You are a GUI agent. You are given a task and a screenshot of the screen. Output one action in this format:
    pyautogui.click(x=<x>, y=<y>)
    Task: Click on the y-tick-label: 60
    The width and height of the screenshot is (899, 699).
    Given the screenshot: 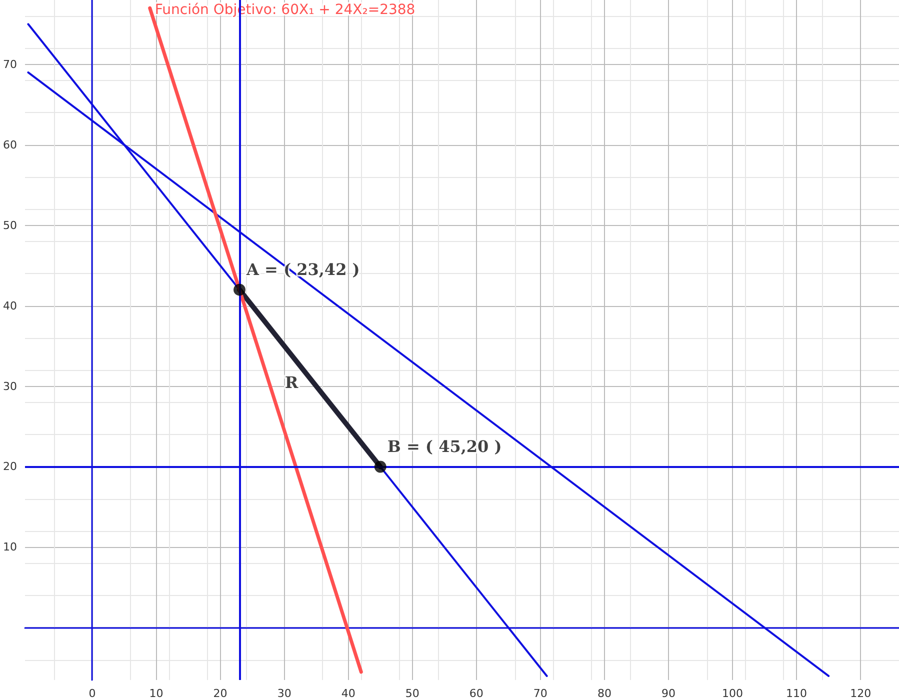 What is the action you would take?
    pyautogui.click(x=9, y=145)
    